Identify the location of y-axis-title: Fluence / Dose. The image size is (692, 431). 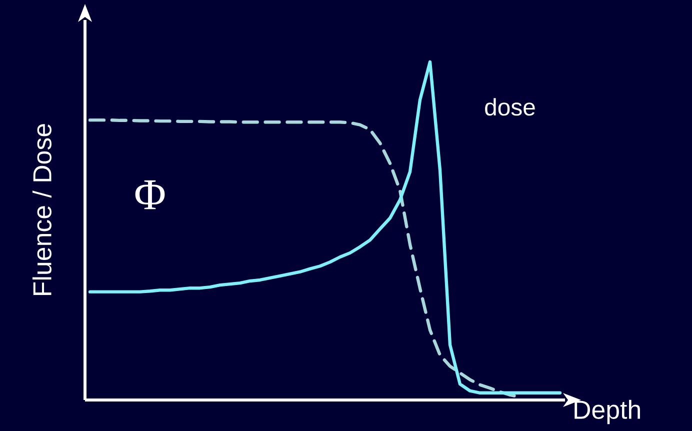
(42, 209).